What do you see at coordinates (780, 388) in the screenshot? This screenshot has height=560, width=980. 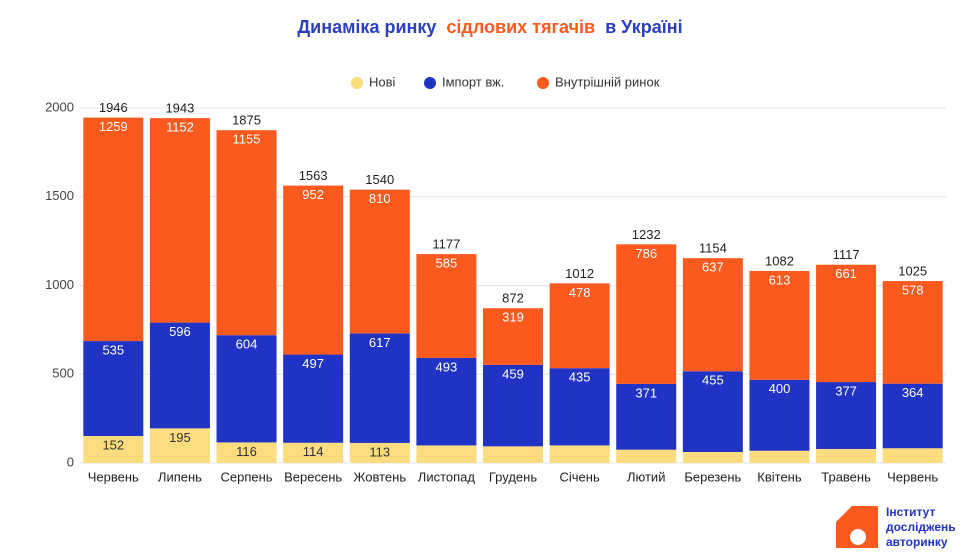 I see `data-label: 400` at bounding box center [780, 388].